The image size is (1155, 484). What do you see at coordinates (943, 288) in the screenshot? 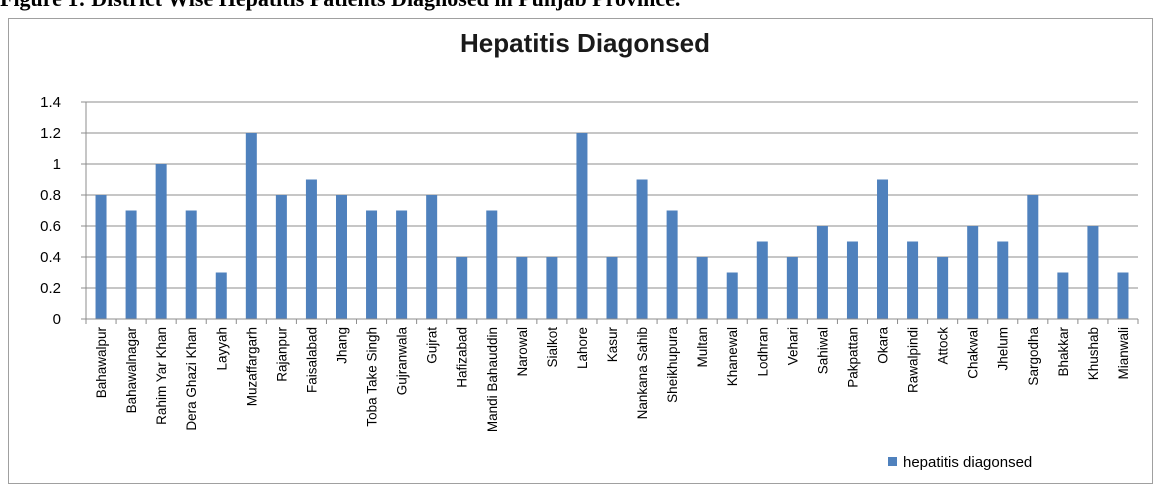
I see `bar-attock` at bounding box center [943, 288].